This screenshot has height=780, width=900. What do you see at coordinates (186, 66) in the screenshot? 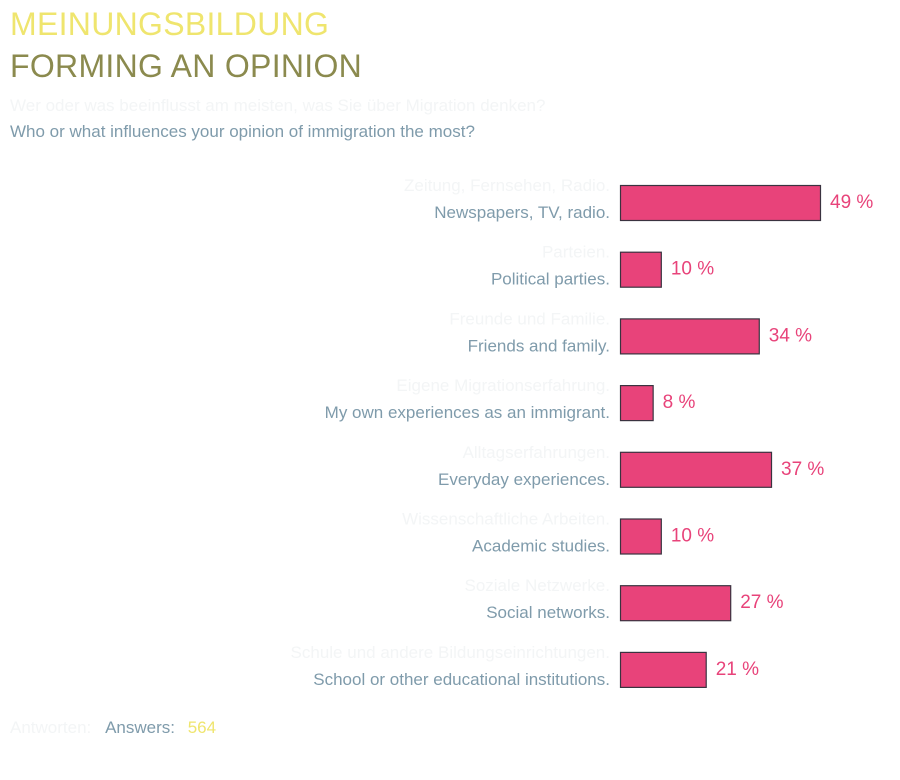
I see `title-english: FORMING AN OPINION` at bounding box center [186, 66].